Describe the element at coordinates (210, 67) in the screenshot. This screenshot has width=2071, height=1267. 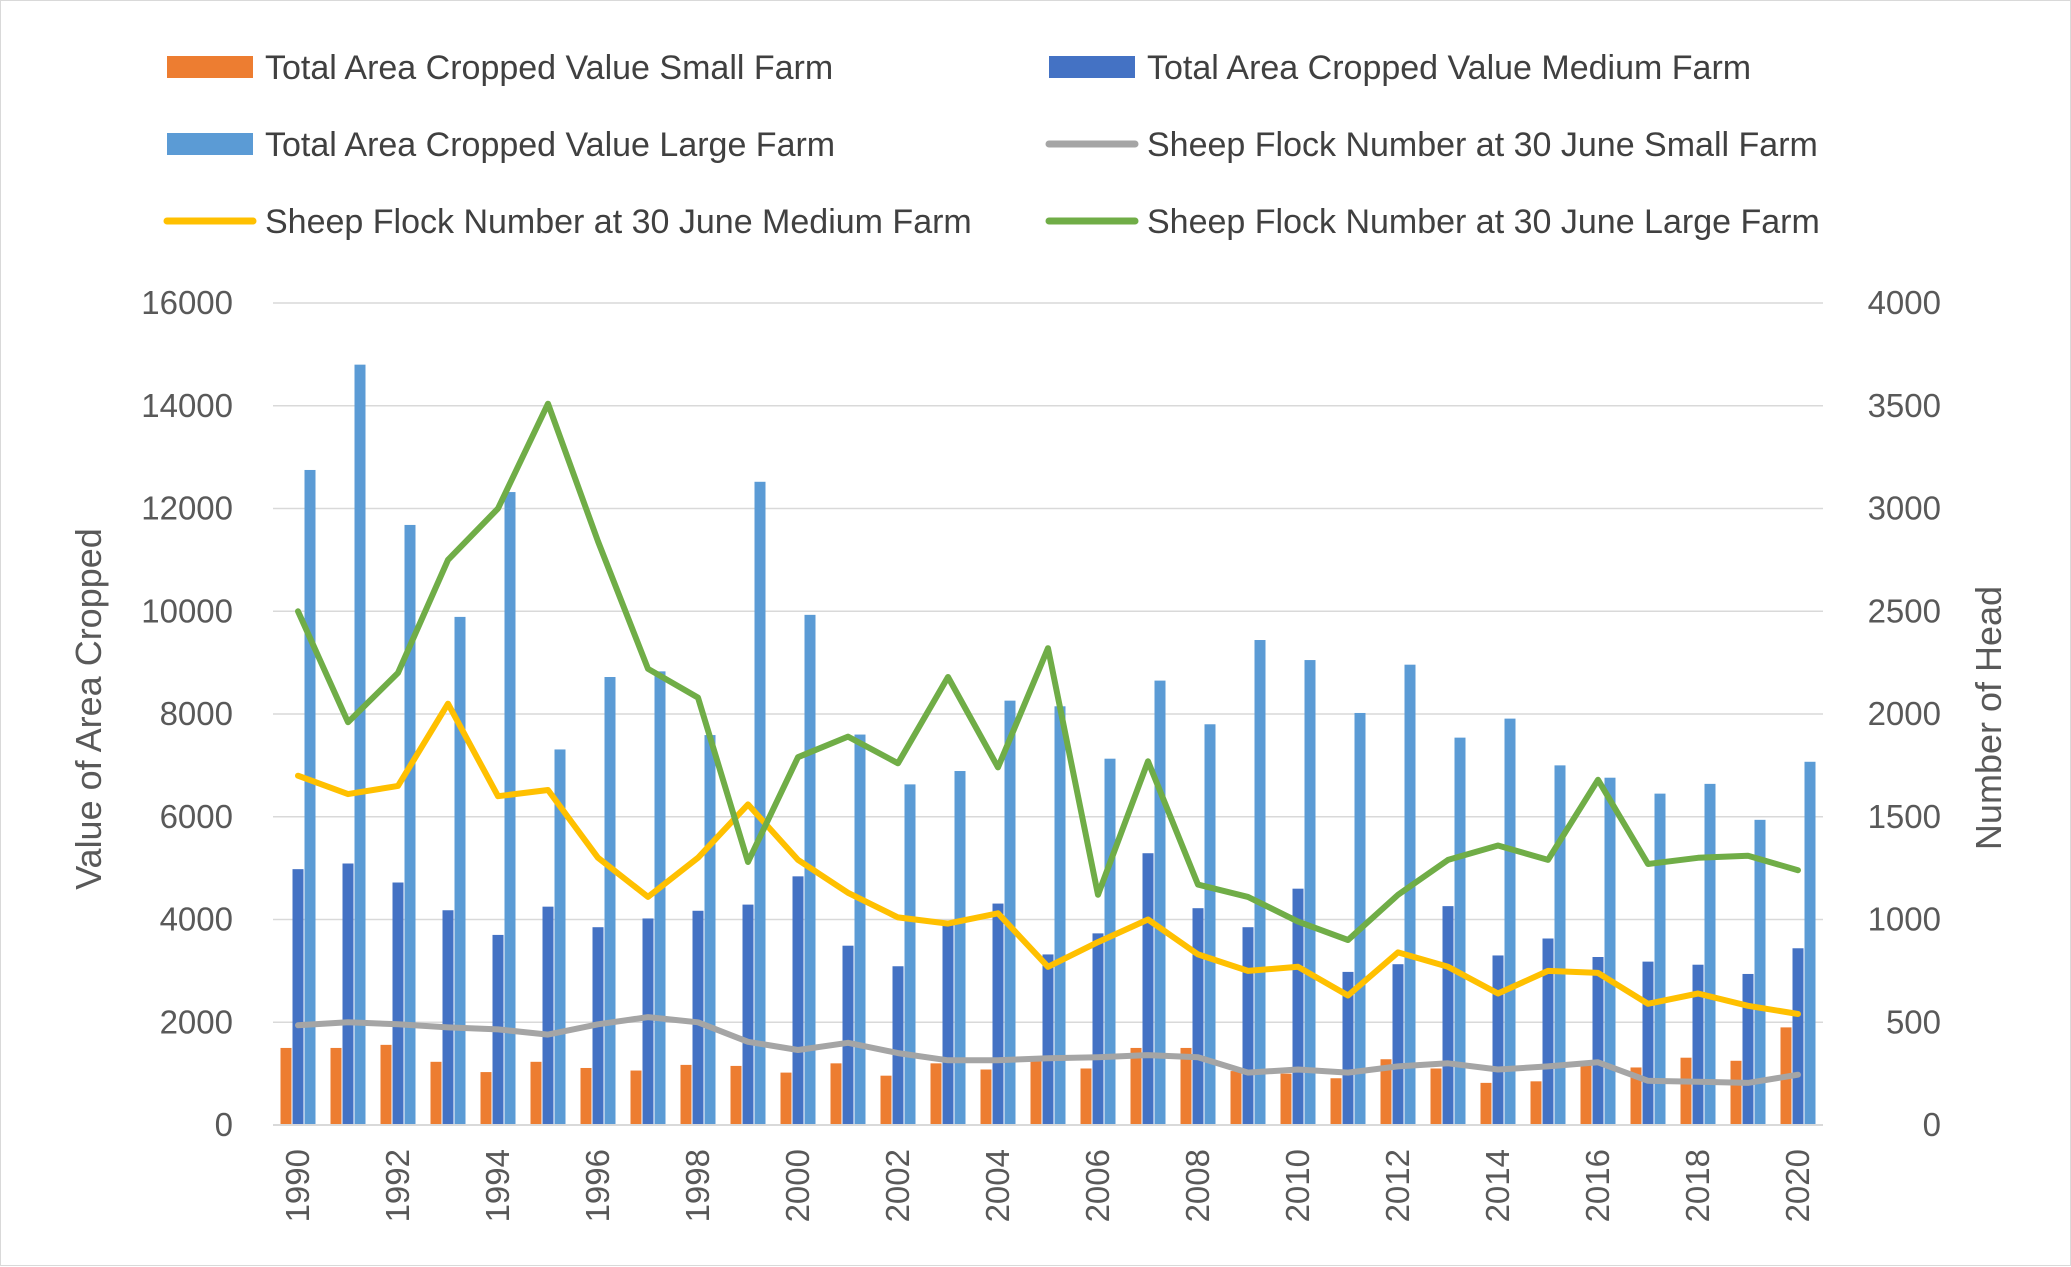
I see `legend-swatch` at that location.